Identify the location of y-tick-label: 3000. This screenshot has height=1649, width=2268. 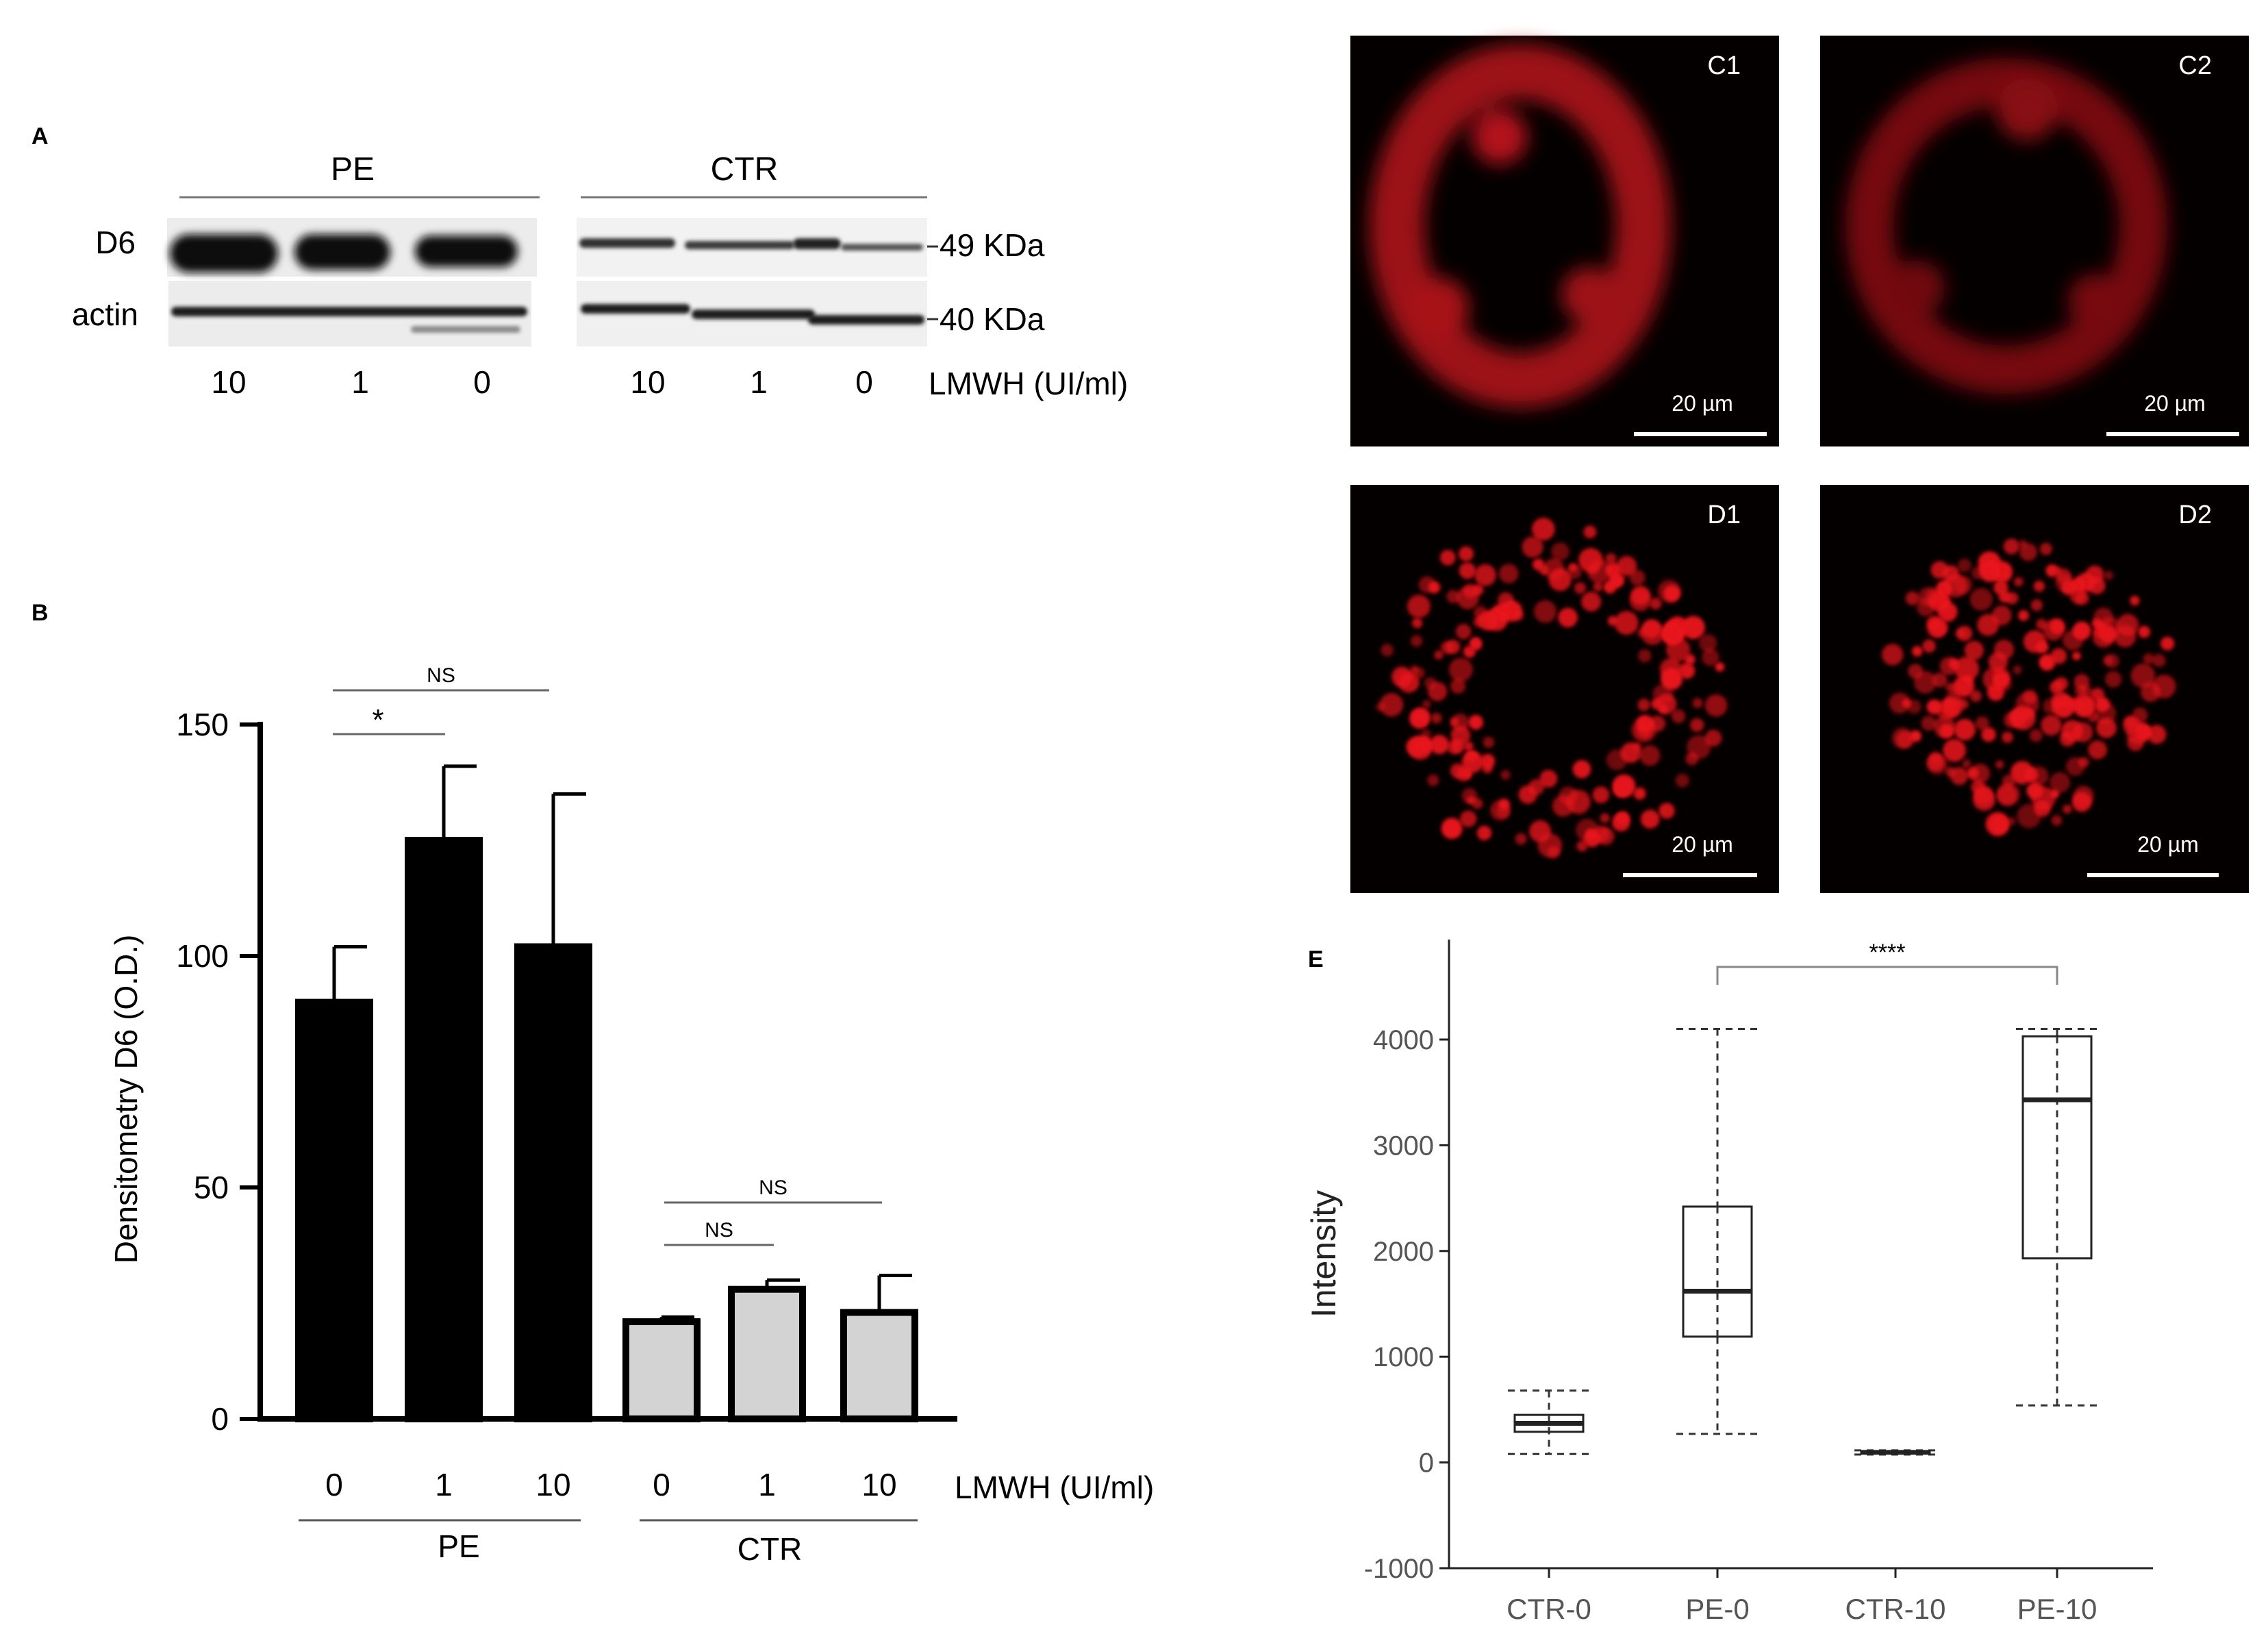
(1404, 1146).